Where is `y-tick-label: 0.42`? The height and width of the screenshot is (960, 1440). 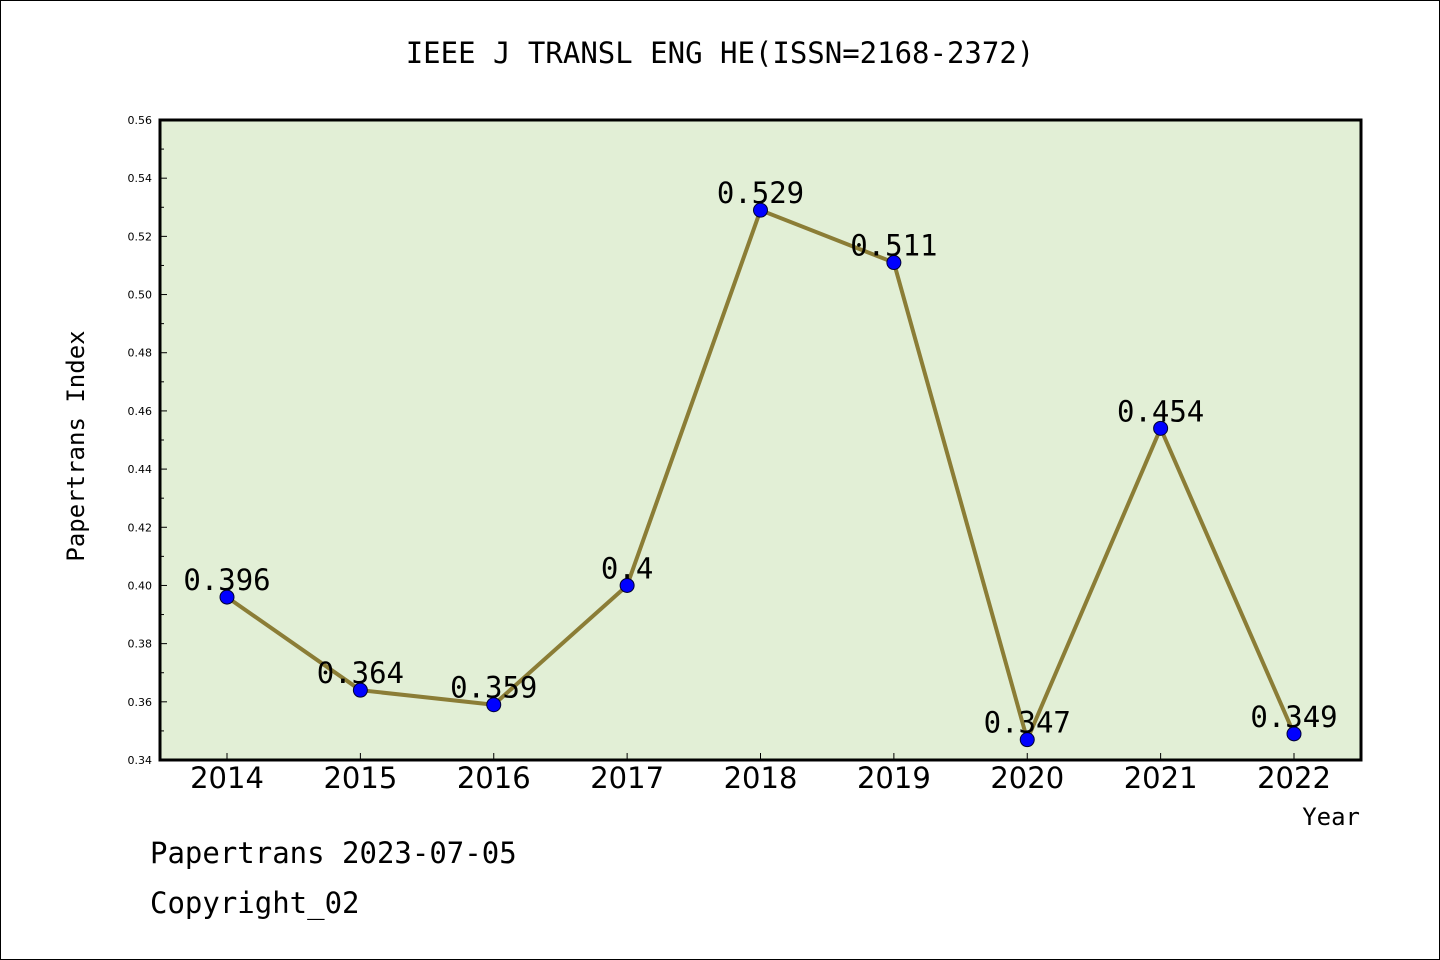 y-tick-label: 0.42 is located at coordinates (140, 527).